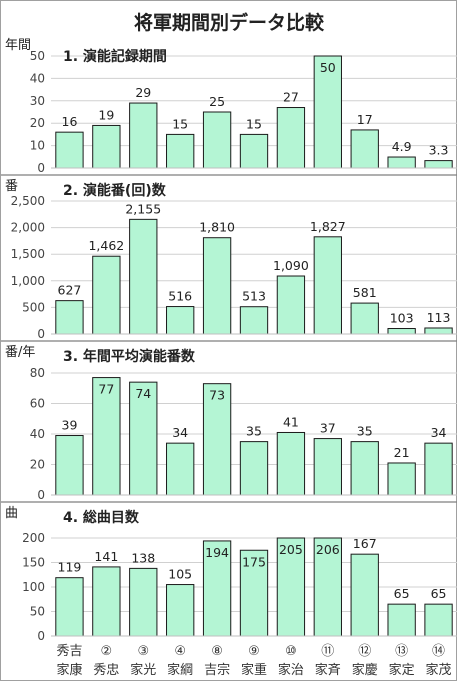 Image resolution: width=457 pixels, height=682 pixels. Describe the element at coordinates (402, 593) in the screenshot. I see `data-label: 65` at that location.